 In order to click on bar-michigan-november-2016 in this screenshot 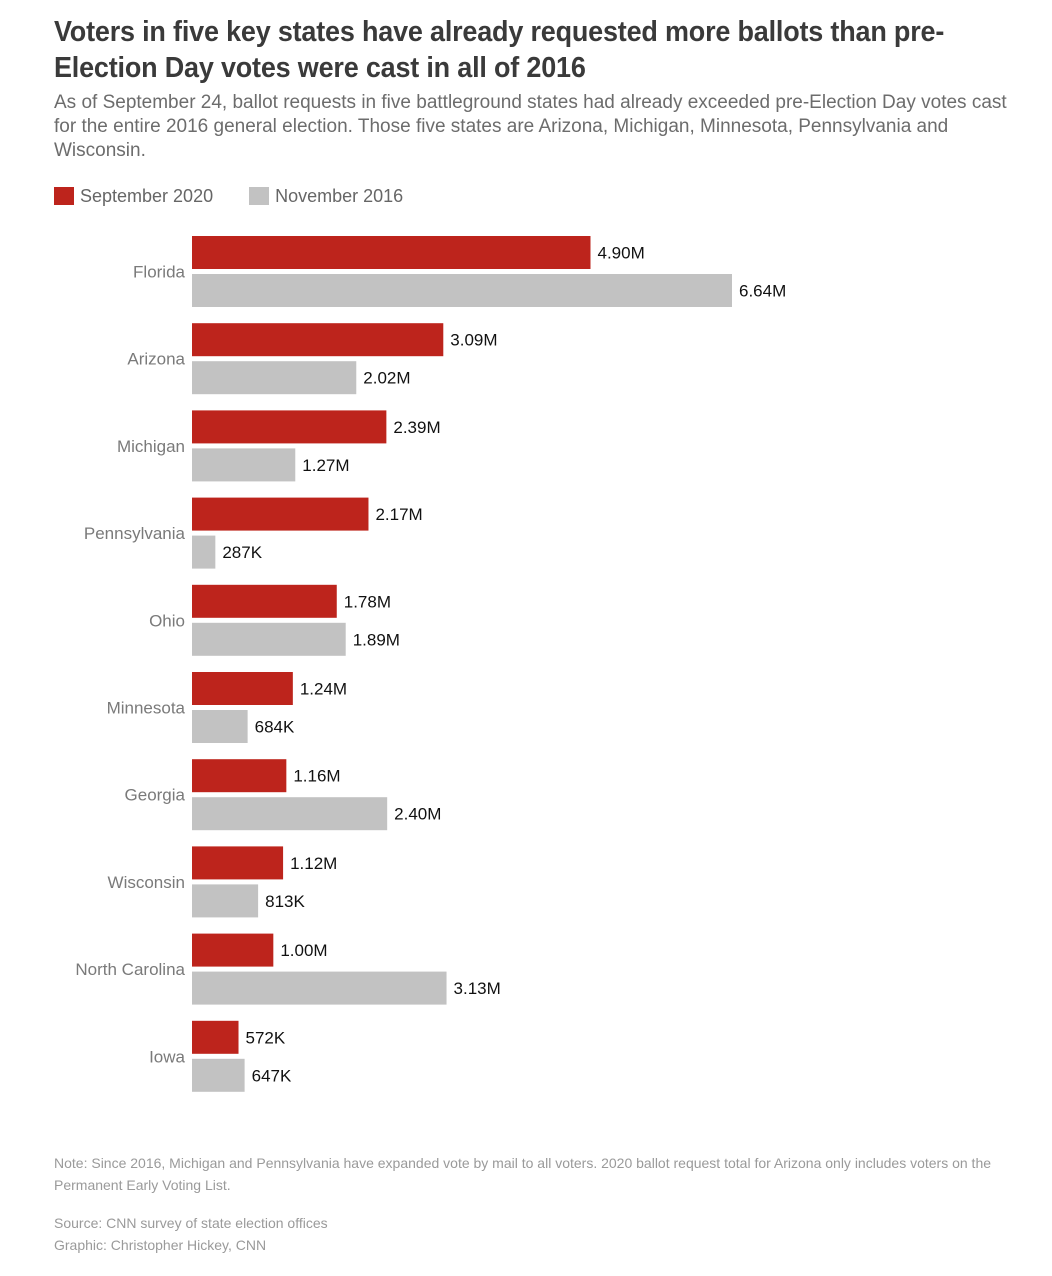, I will do `click(244, 465)`.